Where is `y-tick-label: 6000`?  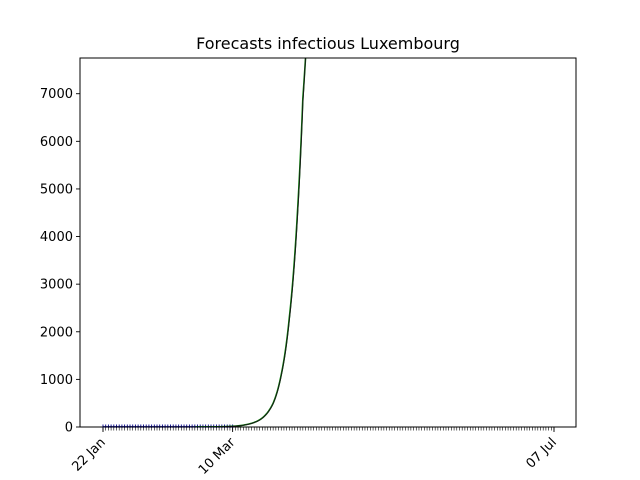
y-tick-label: 6000 is located at coordinates (56, 142).